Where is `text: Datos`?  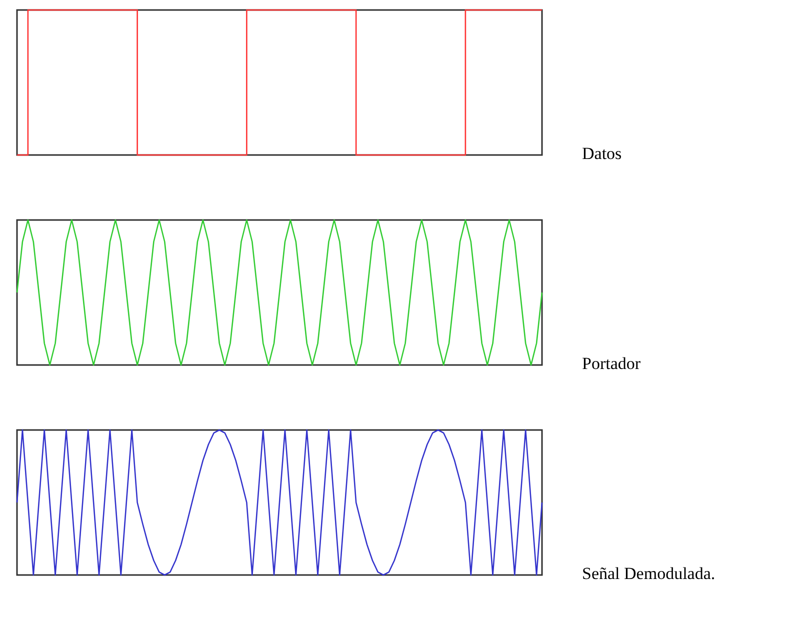 text: Datos is located at coordinates (602, 153).